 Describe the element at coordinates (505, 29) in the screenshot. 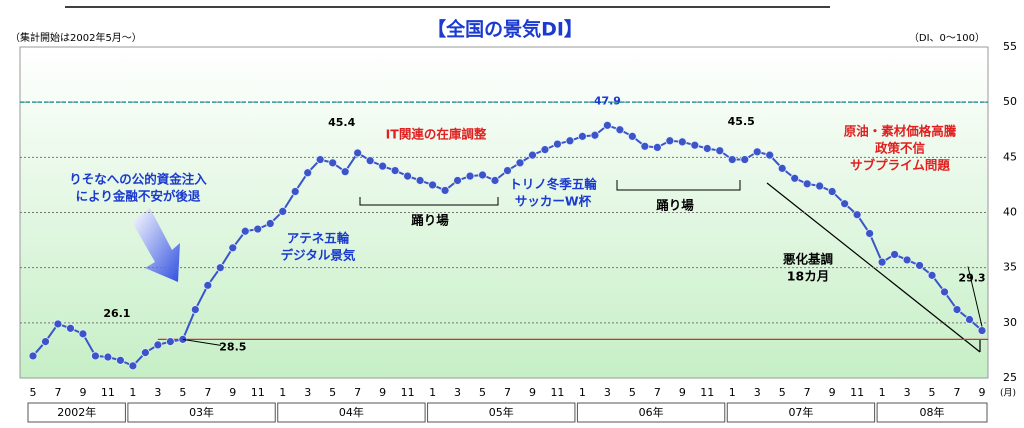

I see `chart-title: 【全国の景気DI】` at that location.